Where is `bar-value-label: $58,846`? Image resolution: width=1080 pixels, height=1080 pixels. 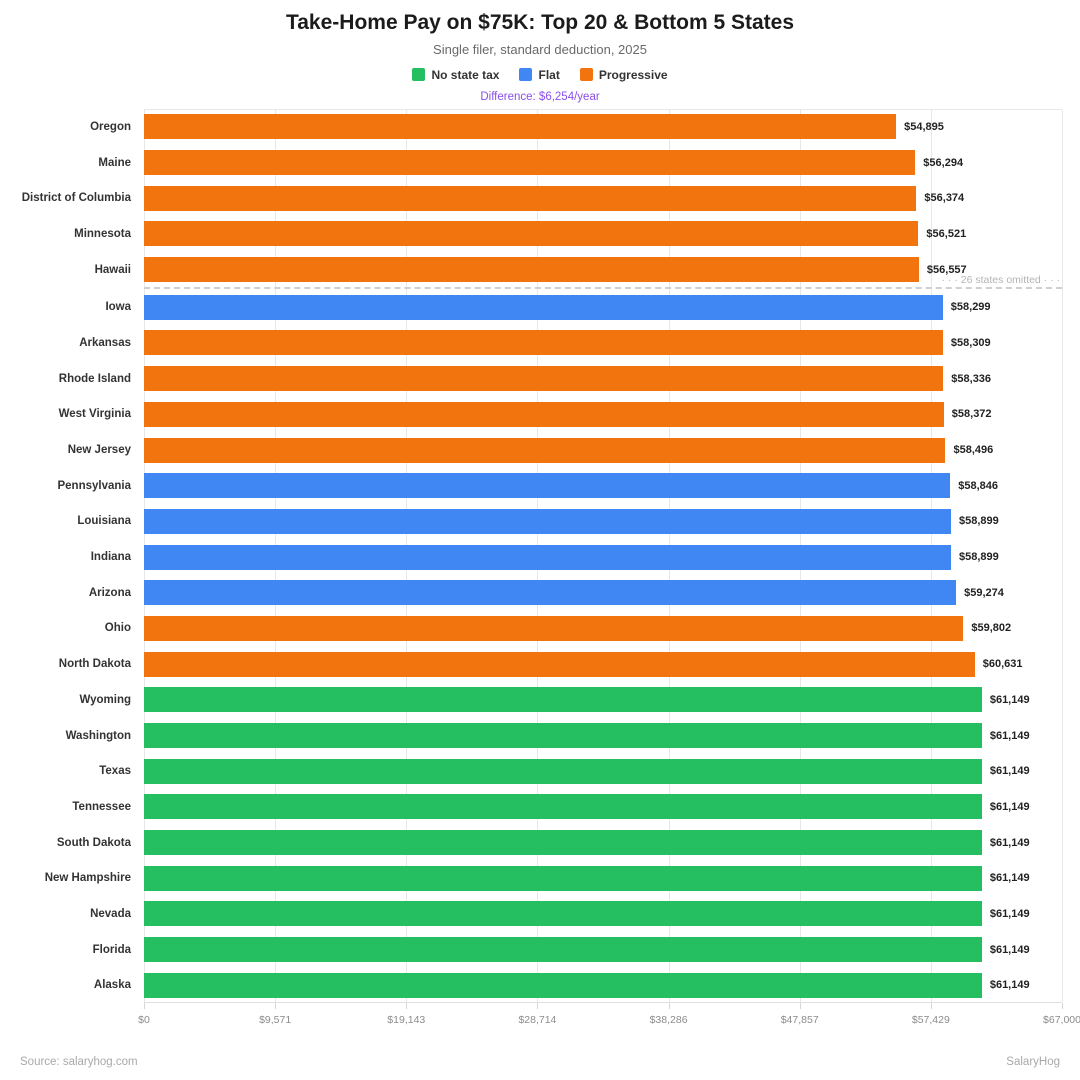
bar-value-label: $58,846 is located at coordinates (978, 485).